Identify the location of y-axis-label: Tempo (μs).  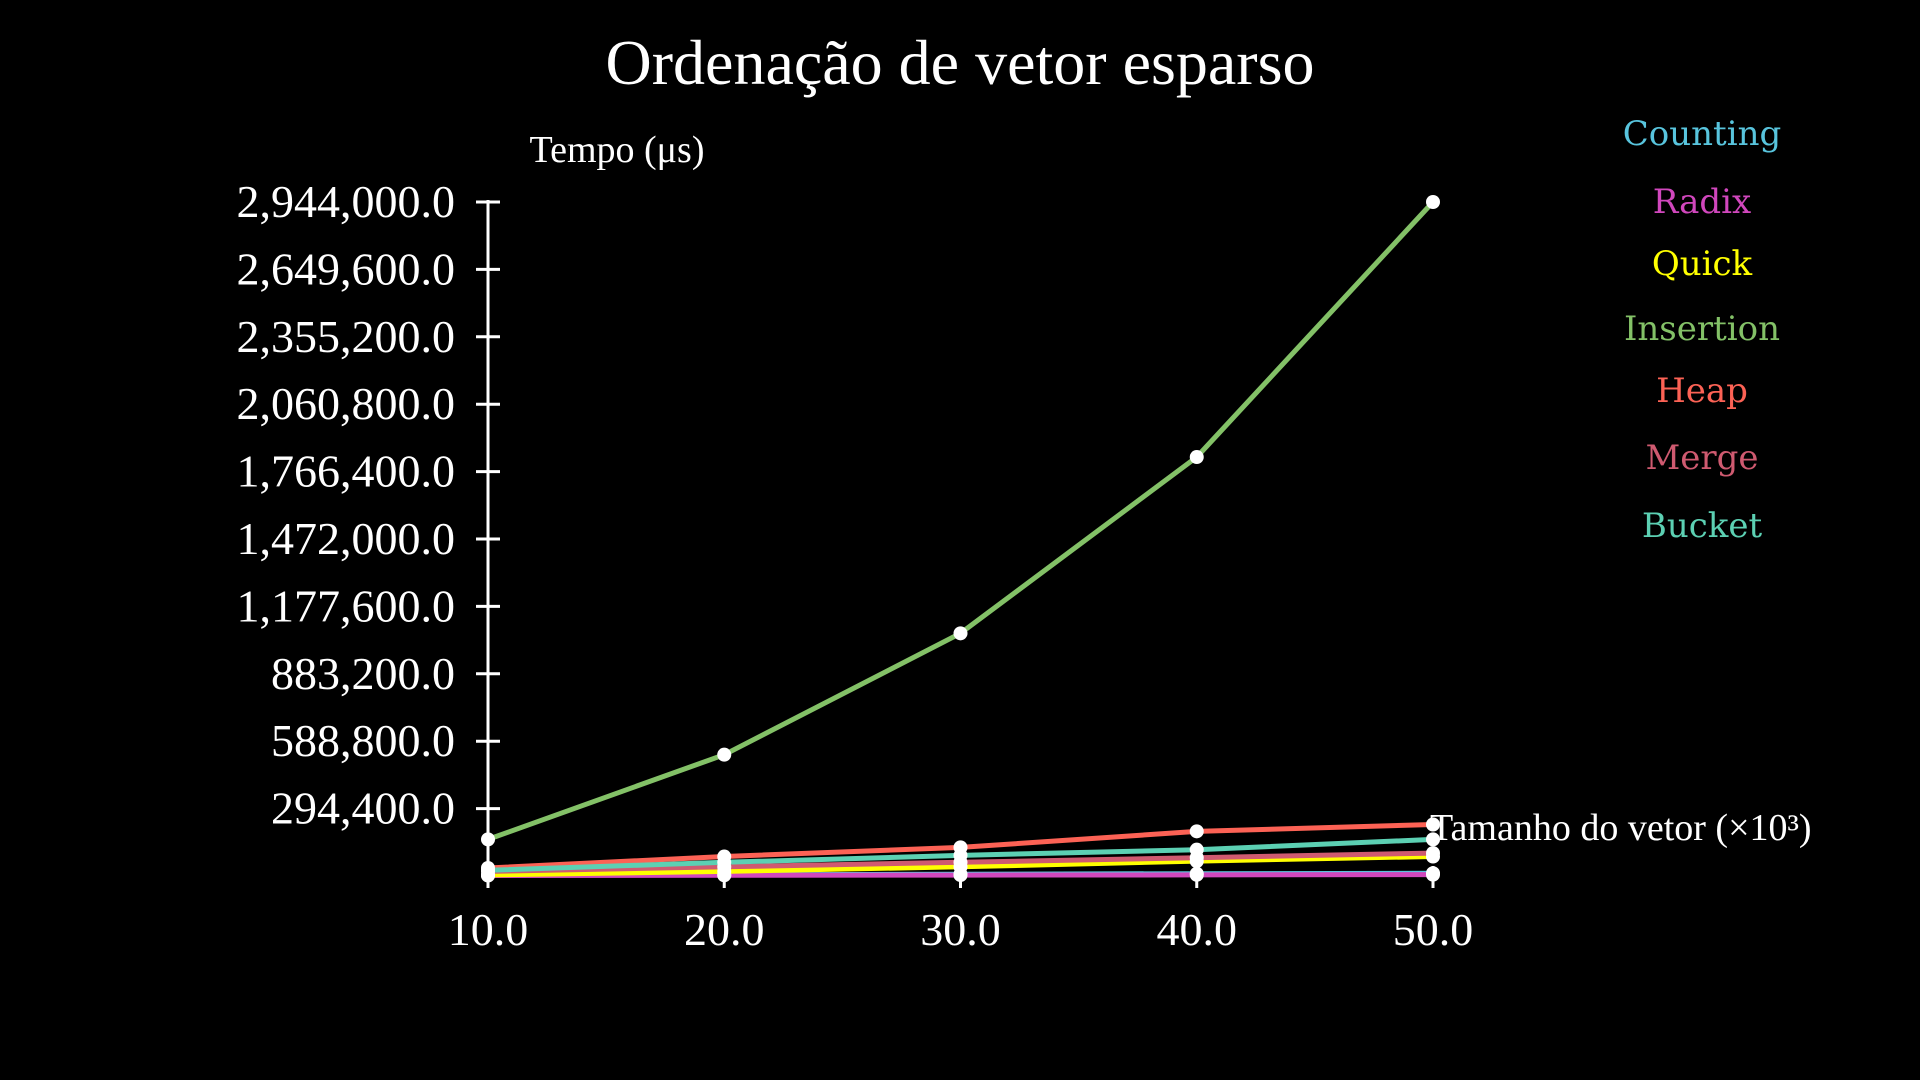
(617, 150).